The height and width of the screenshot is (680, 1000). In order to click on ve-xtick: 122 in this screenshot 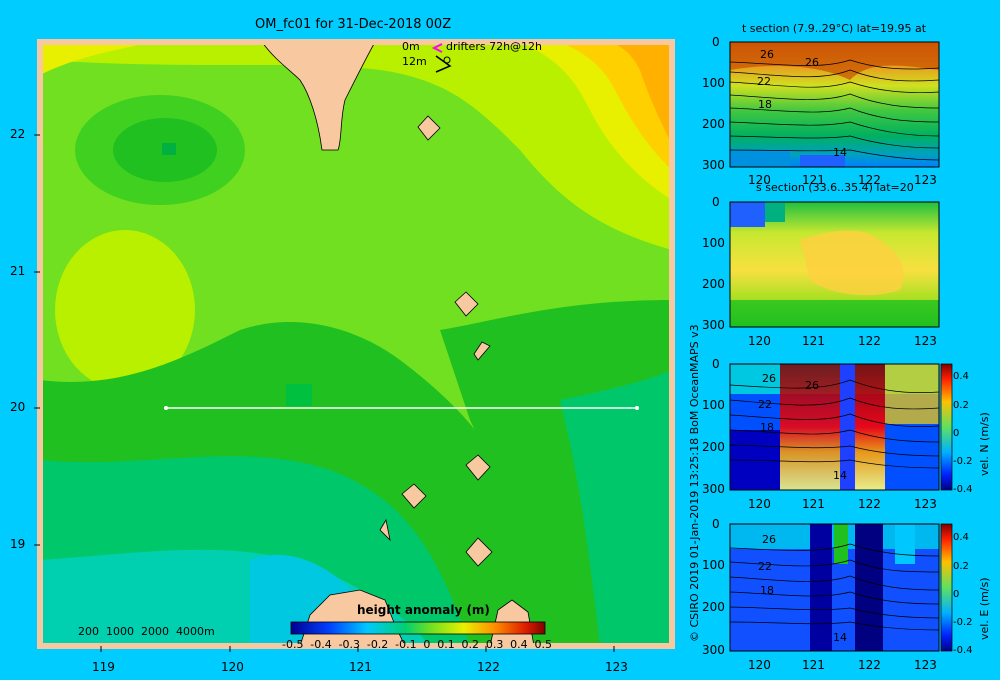, I will do `click(869, 665)`.